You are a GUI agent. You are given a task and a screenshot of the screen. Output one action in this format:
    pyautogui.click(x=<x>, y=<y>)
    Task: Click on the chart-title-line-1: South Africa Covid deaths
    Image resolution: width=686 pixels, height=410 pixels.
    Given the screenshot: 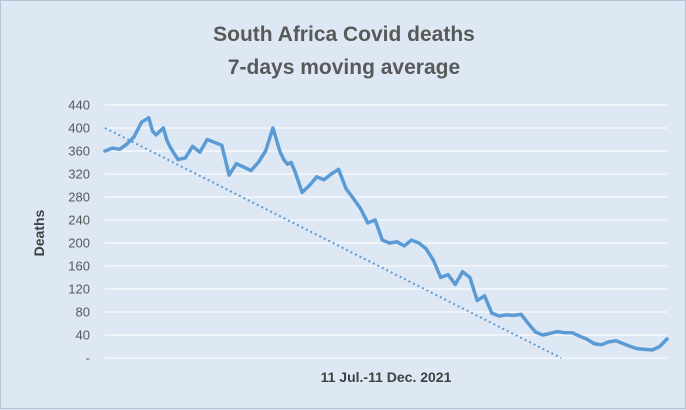 What is the action you would take?
    pyautogui.click(x=344, y=34)
    